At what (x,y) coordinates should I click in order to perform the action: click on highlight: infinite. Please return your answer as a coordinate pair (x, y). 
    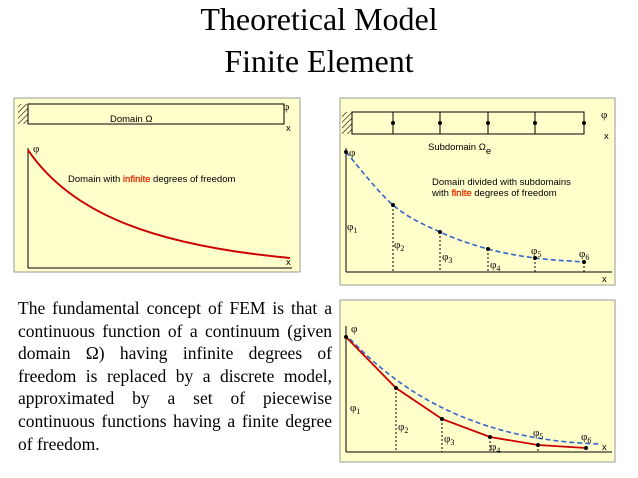
    Looking at the image, I should click on (136, 179).